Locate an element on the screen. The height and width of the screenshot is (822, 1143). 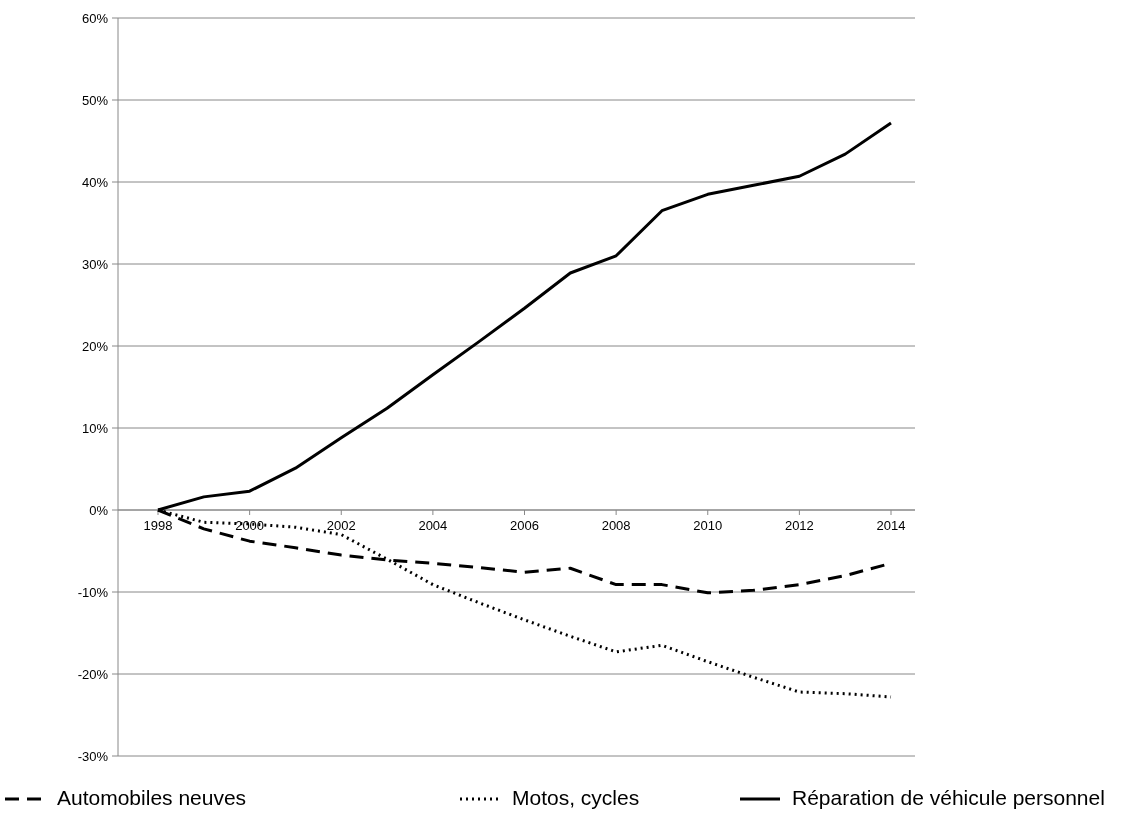
y-tick-label: 20% is located at coordinates (95, 346).